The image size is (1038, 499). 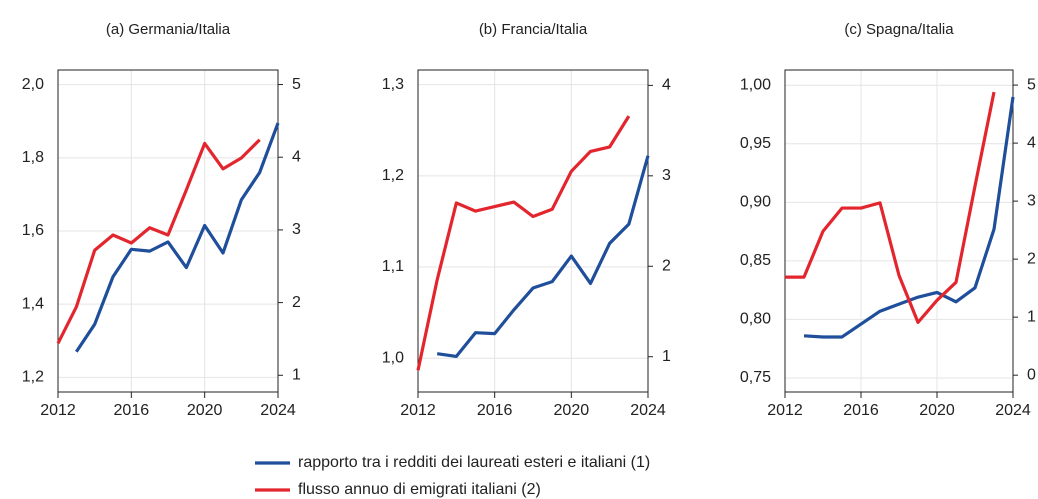 What do you see at coordinates (1031, 374) in the screenshot?
I see `y2-tick-label: 0` at bounding box center [1031, 374].